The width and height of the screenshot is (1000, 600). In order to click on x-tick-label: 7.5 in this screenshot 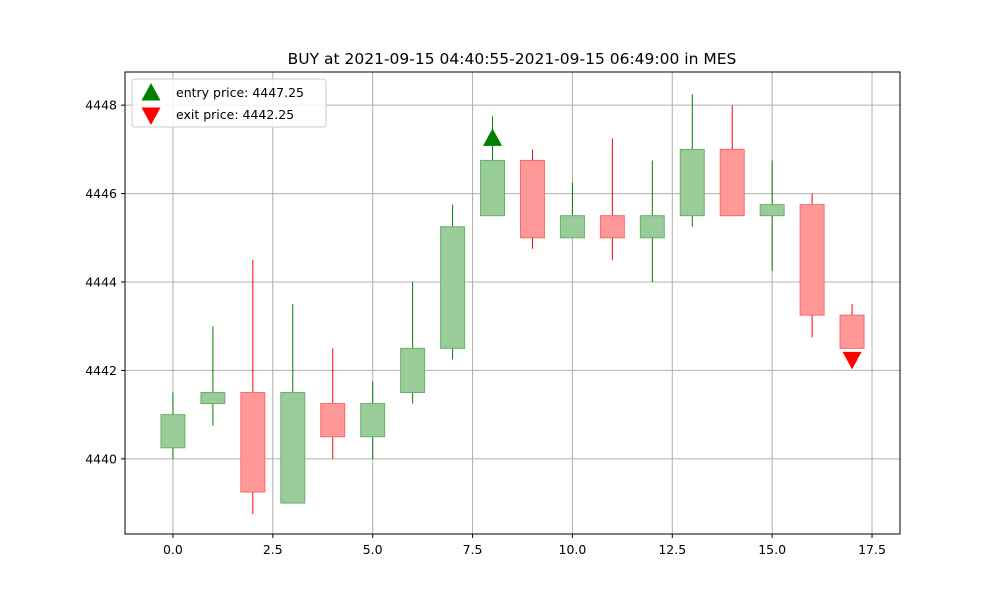, I will do `click(473, 549)`.